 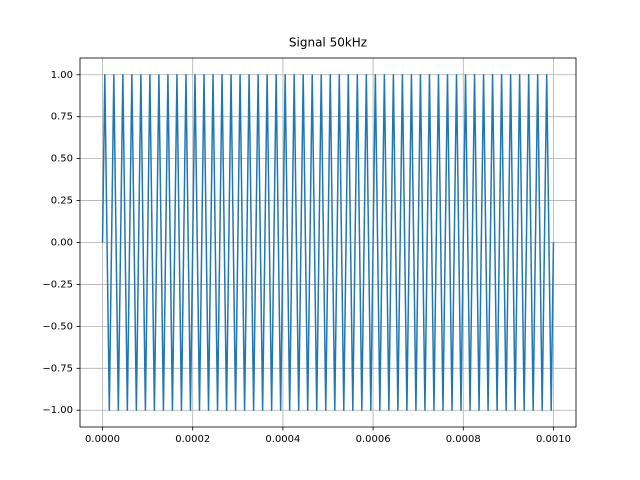 What do you see at coordinates (192, 439) in the screenshot?
I see `x-tick-label: 0.0002` at bounding box center [192, 439].